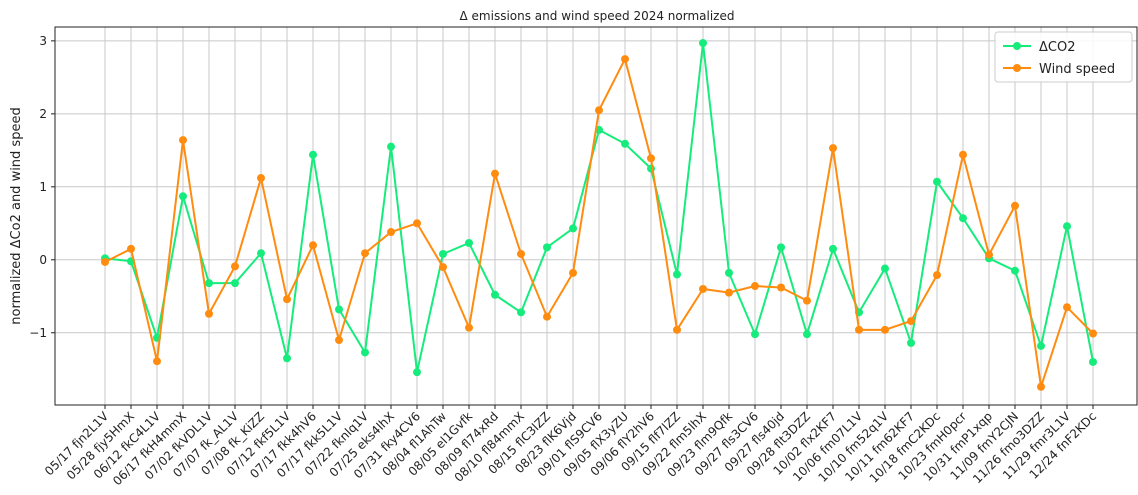 Image resolution: width=1138 pixels, height=495 pixels. Describe the element at coordinates (16, 215) in the screenshot. I see `y-axis-label: normalized ΔCo2 and wind speed` at that location.